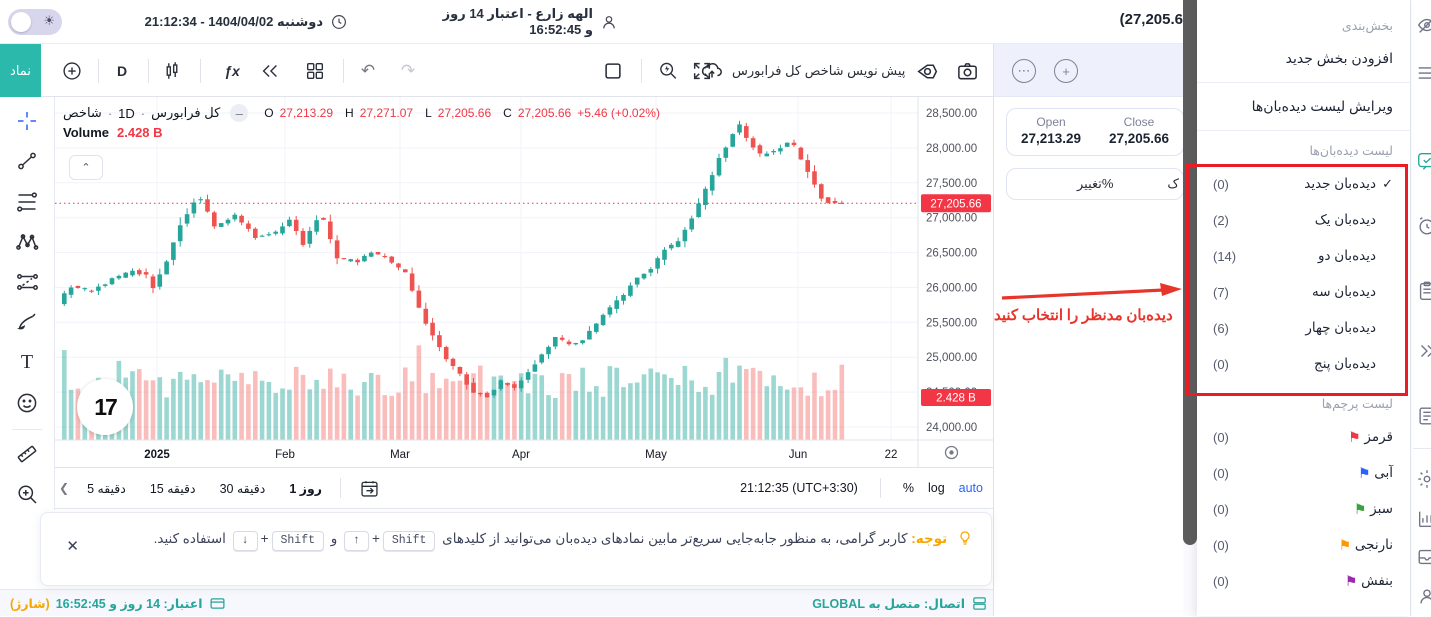 Image resolution: width=1431 pixels, height=617 pixels. I want to click on crosshair-icon, so click(27, 121).